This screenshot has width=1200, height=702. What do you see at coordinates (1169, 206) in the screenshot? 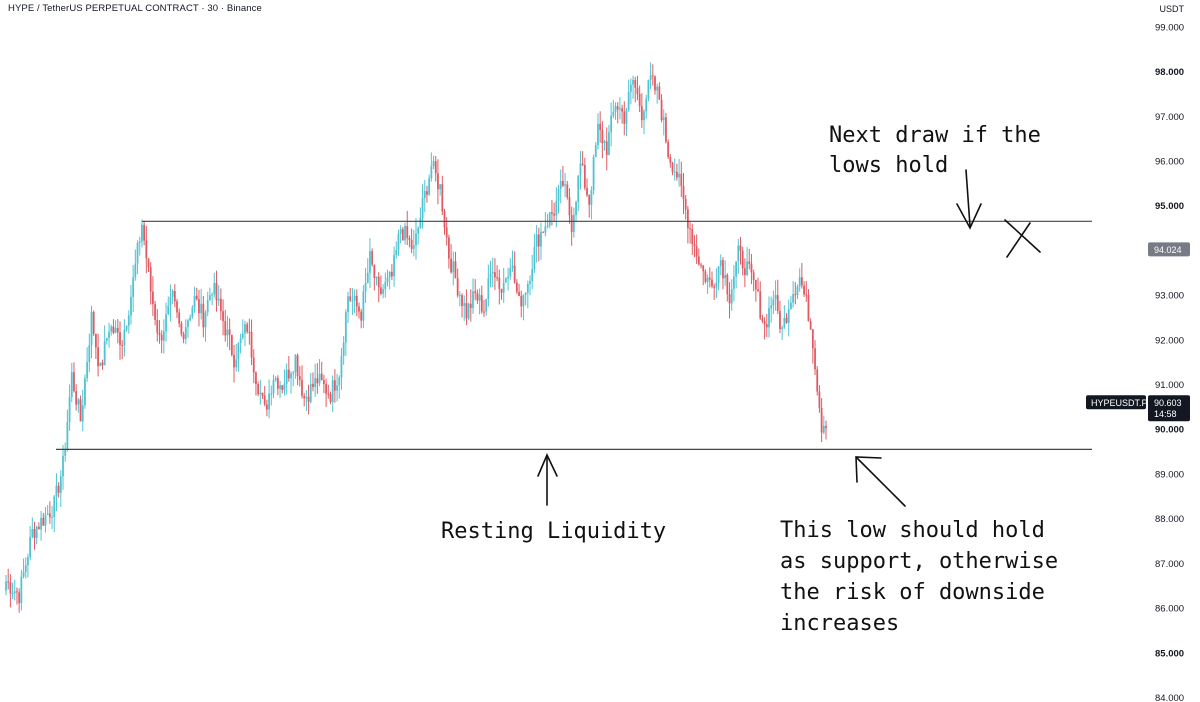
I see `y-tick-label: 95.000` at bounding box center [1169, 206].